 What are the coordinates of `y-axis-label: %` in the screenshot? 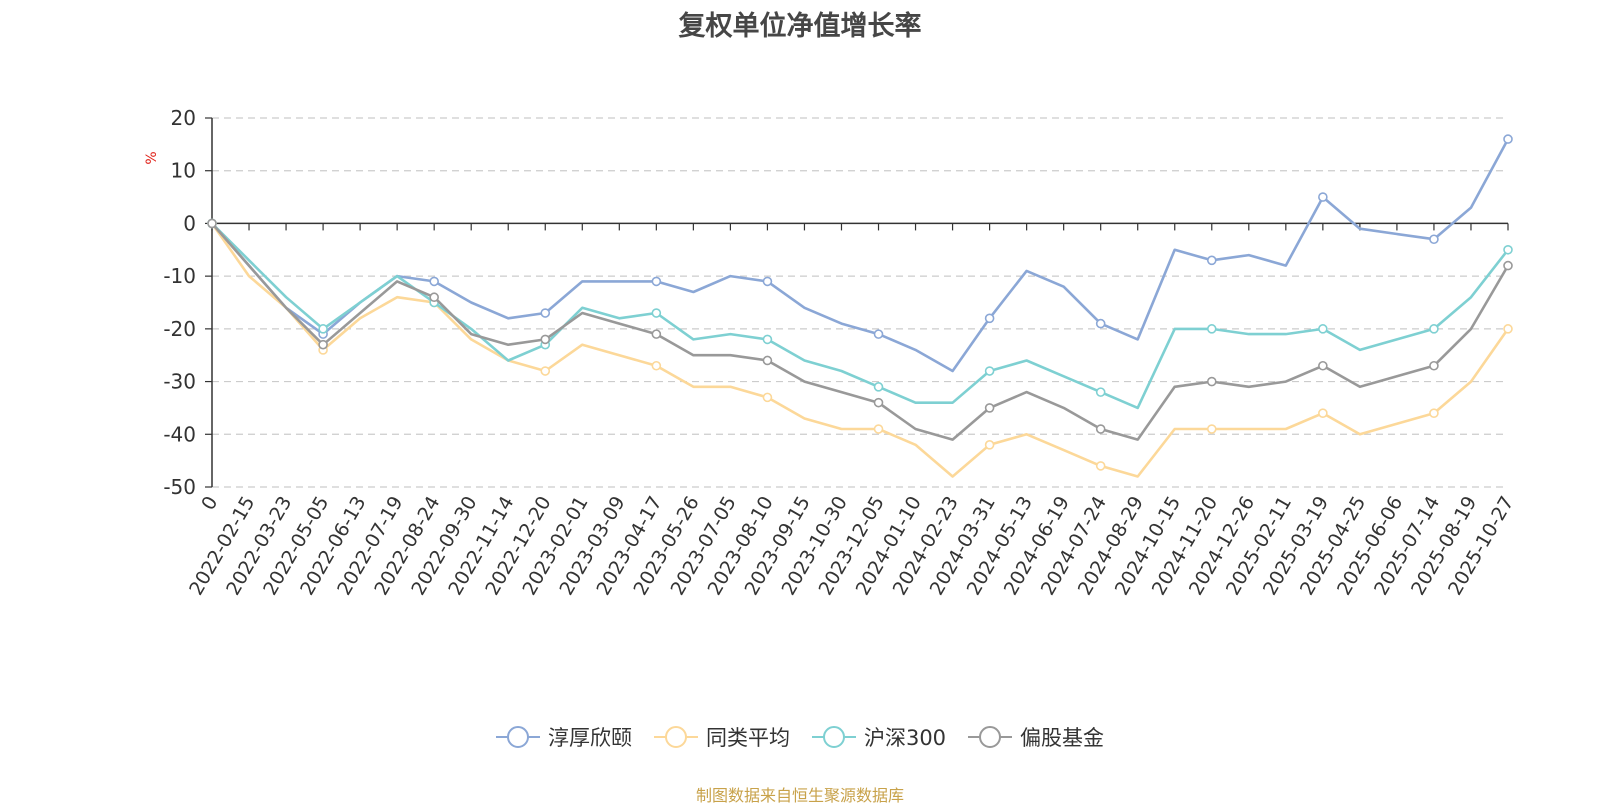 It's located at (152, 157).